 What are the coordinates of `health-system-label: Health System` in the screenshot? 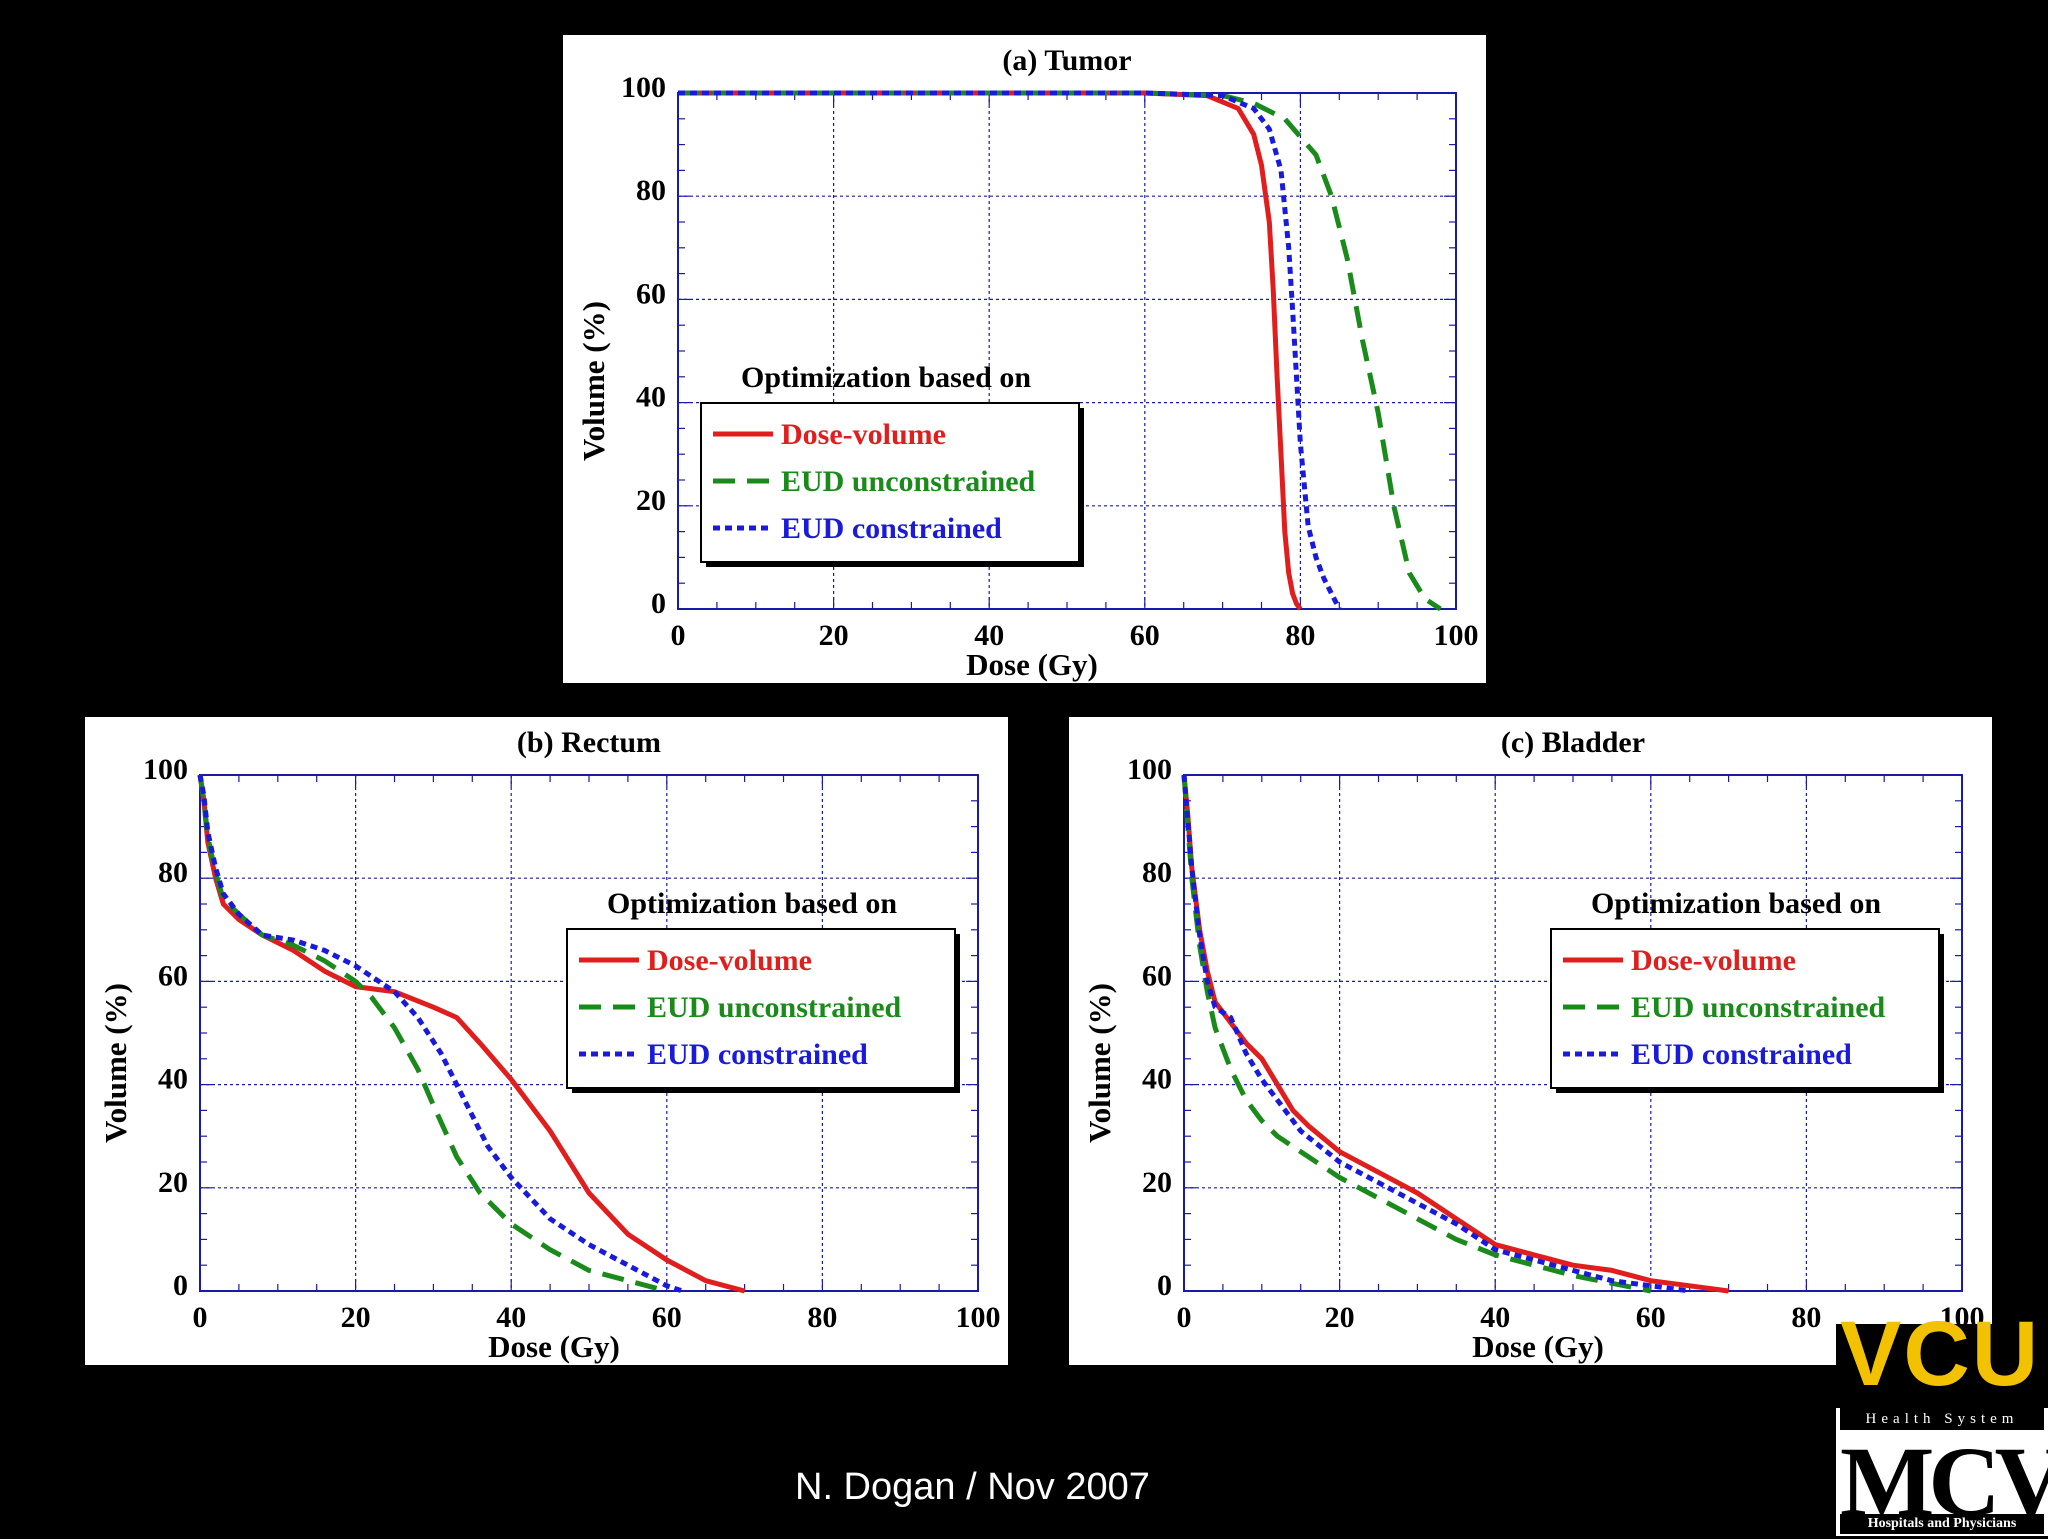 It's located at (1942, 1419).